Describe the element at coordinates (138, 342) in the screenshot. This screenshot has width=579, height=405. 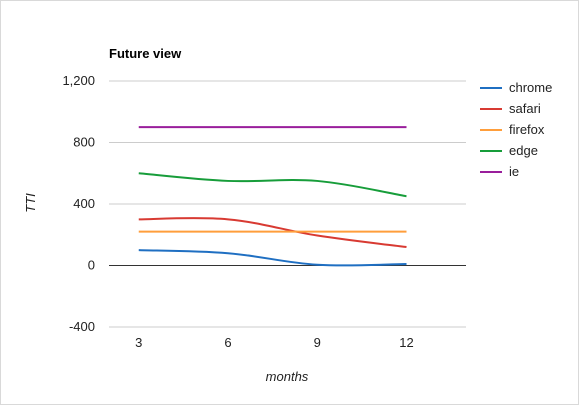
I see `x-tick-label: 3` at that location.